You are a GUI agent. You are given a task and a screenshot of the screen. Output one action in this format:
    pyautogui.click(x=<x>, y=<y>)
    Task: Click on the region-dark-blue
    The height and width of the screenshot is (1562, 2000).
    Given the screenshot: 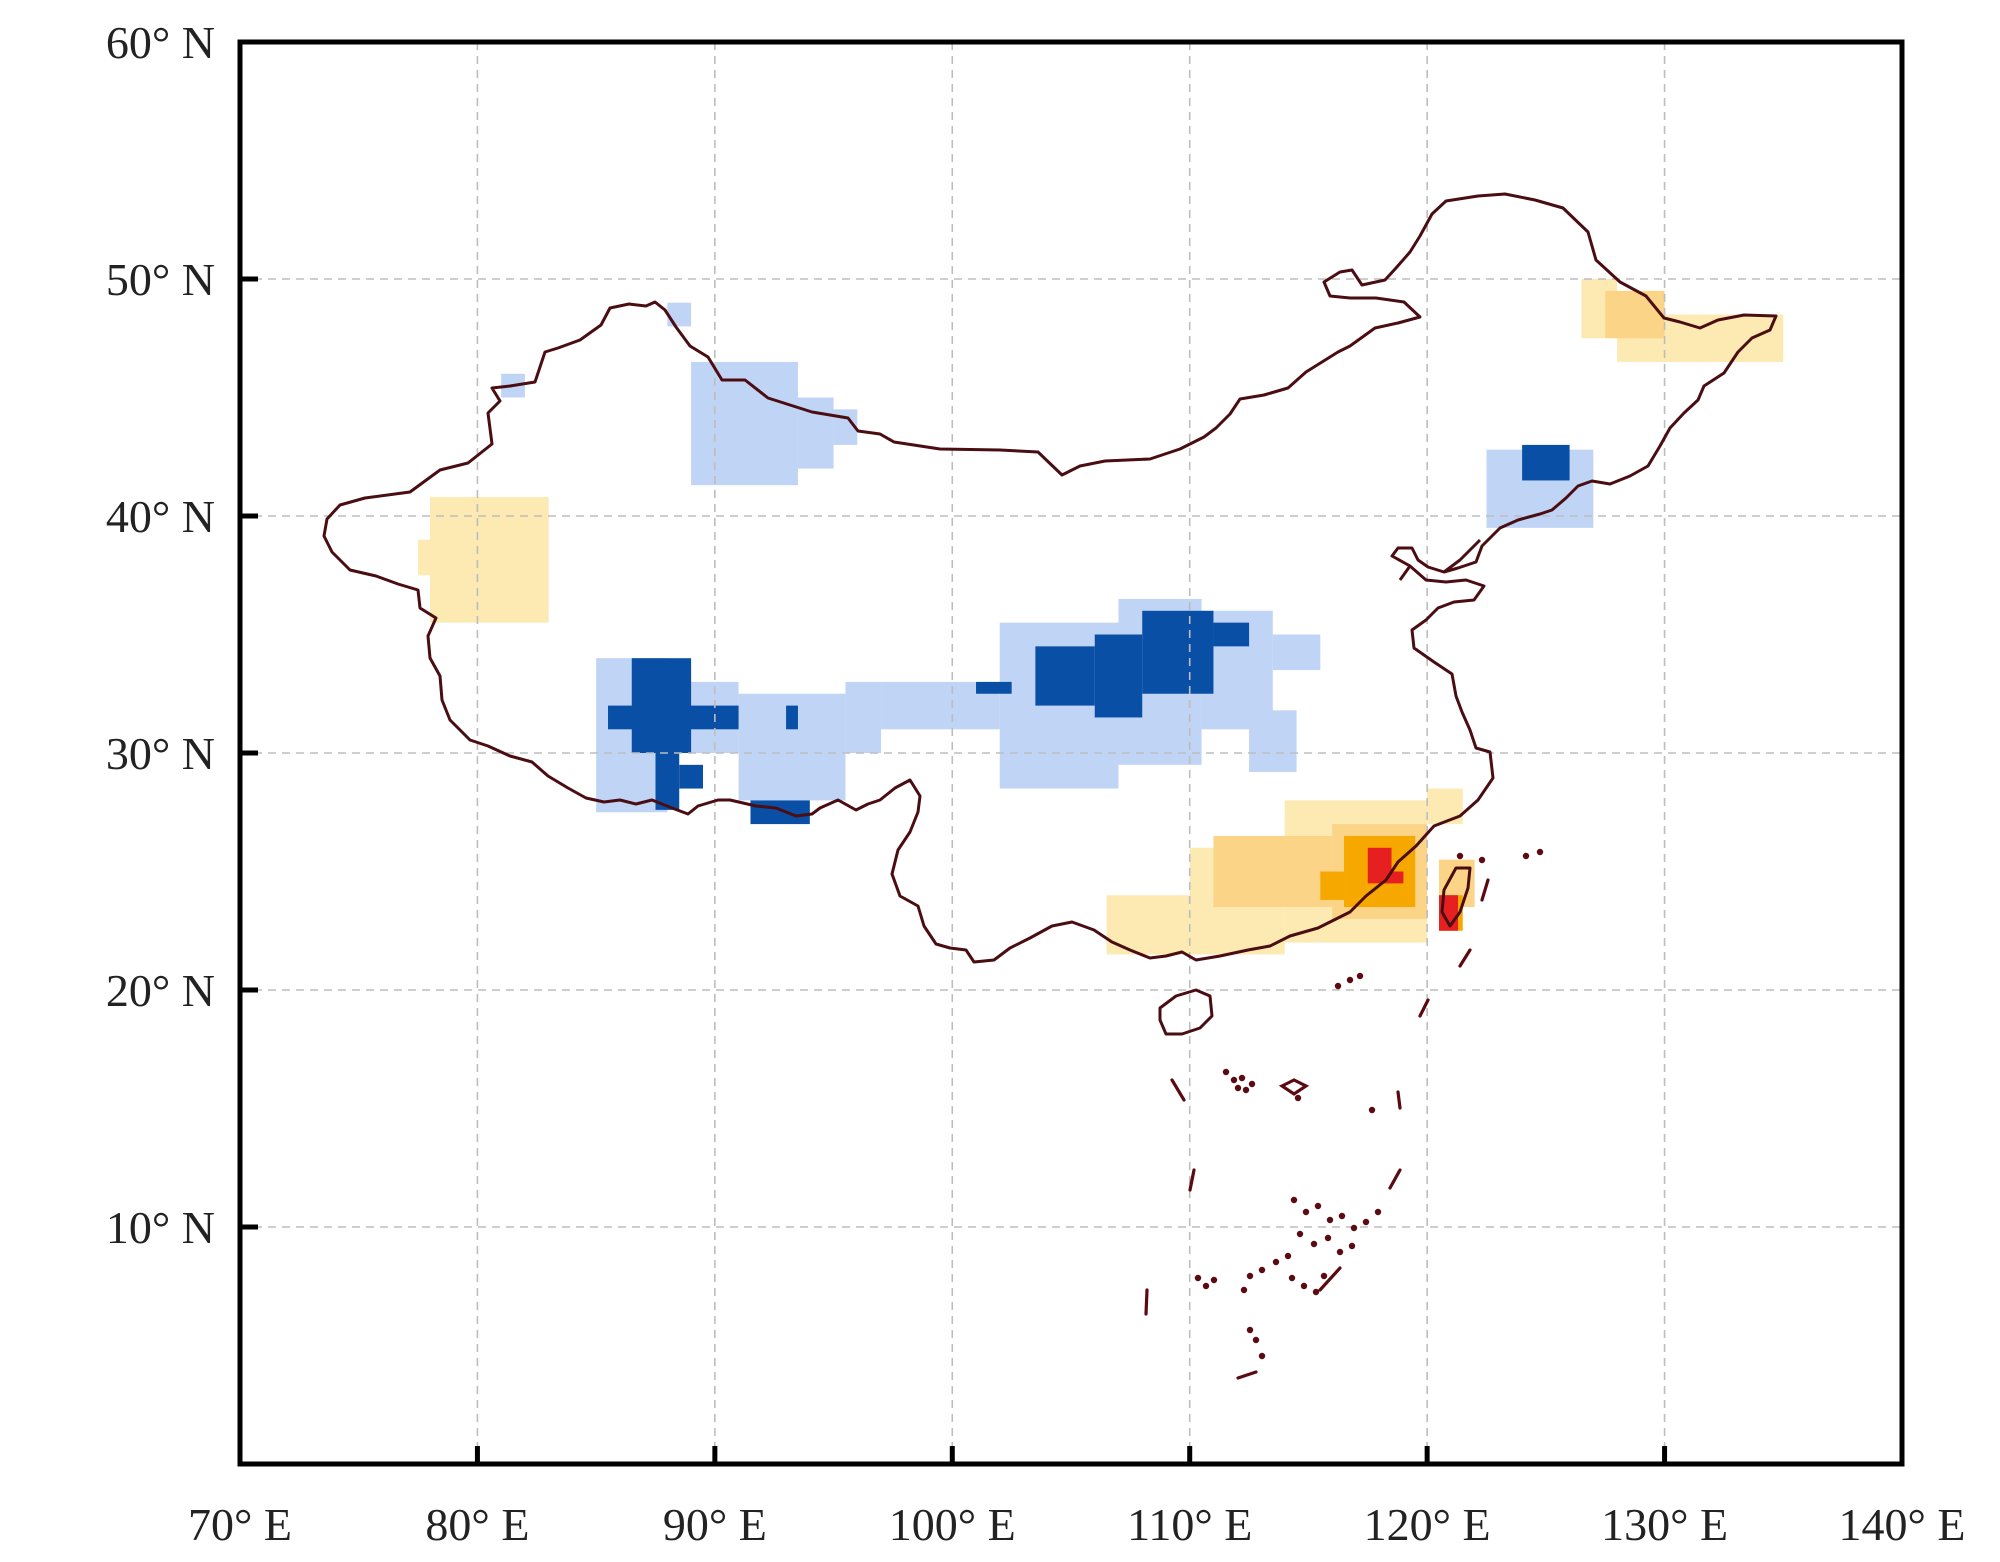 What is the action you would take?
    pyautogui.click(x=1089, y=634)
    